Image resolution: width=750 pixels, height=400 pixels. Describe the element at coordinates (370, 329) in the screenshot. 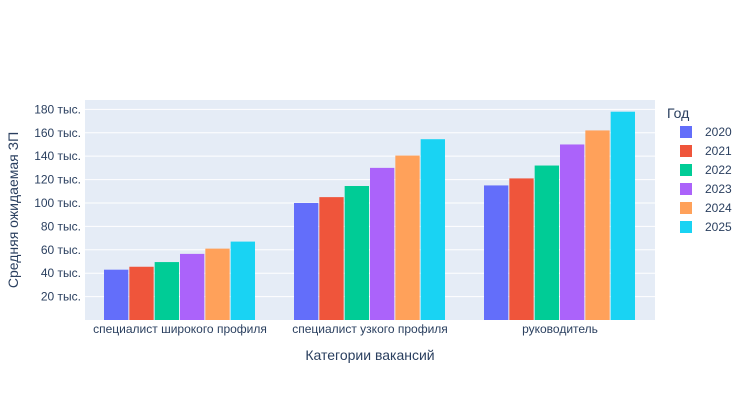

I see `x-tick-label: специалист узкого профиля` at that location.